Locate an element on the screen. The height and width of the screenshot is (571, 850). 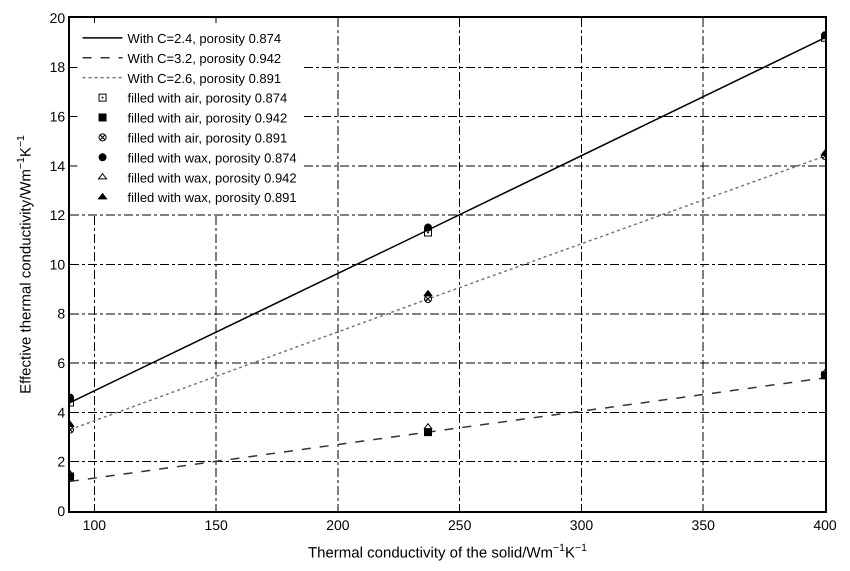
x-tick-label: 150 is located at coordinates (216, 524).